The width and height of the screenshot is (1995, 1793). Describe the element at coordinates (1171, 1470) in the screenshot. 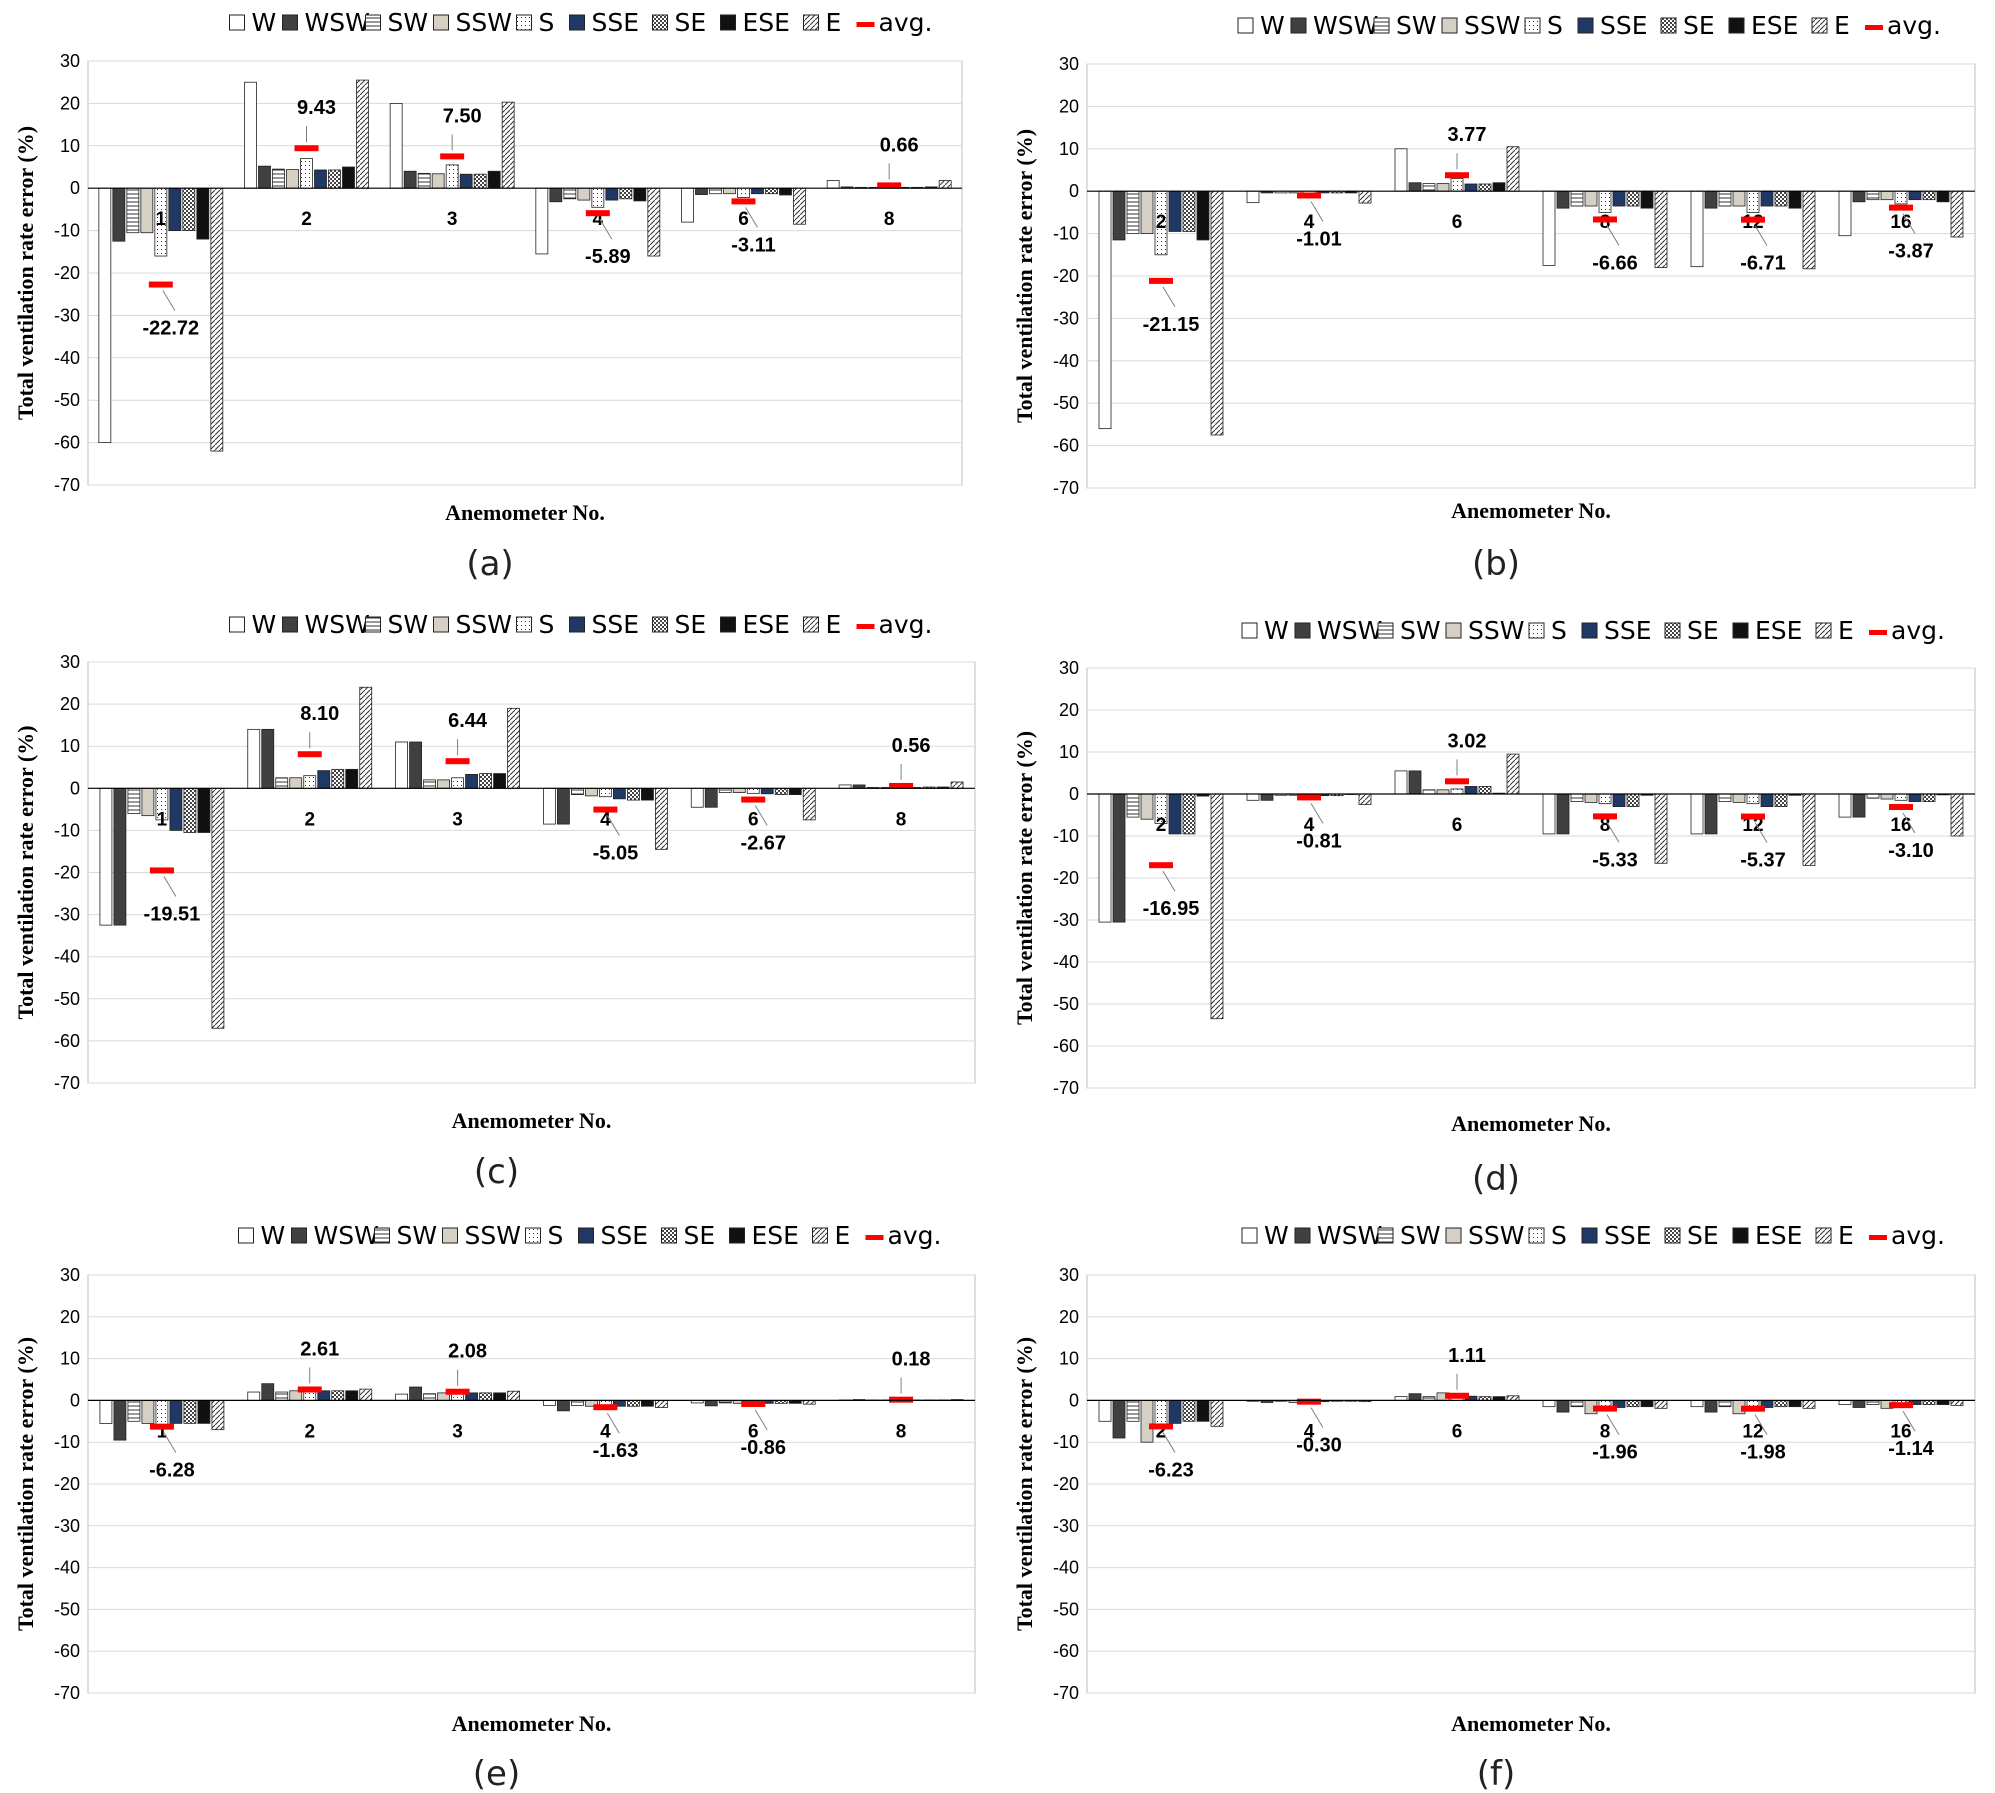

I see `avg-data-label: -6.23` at that location.